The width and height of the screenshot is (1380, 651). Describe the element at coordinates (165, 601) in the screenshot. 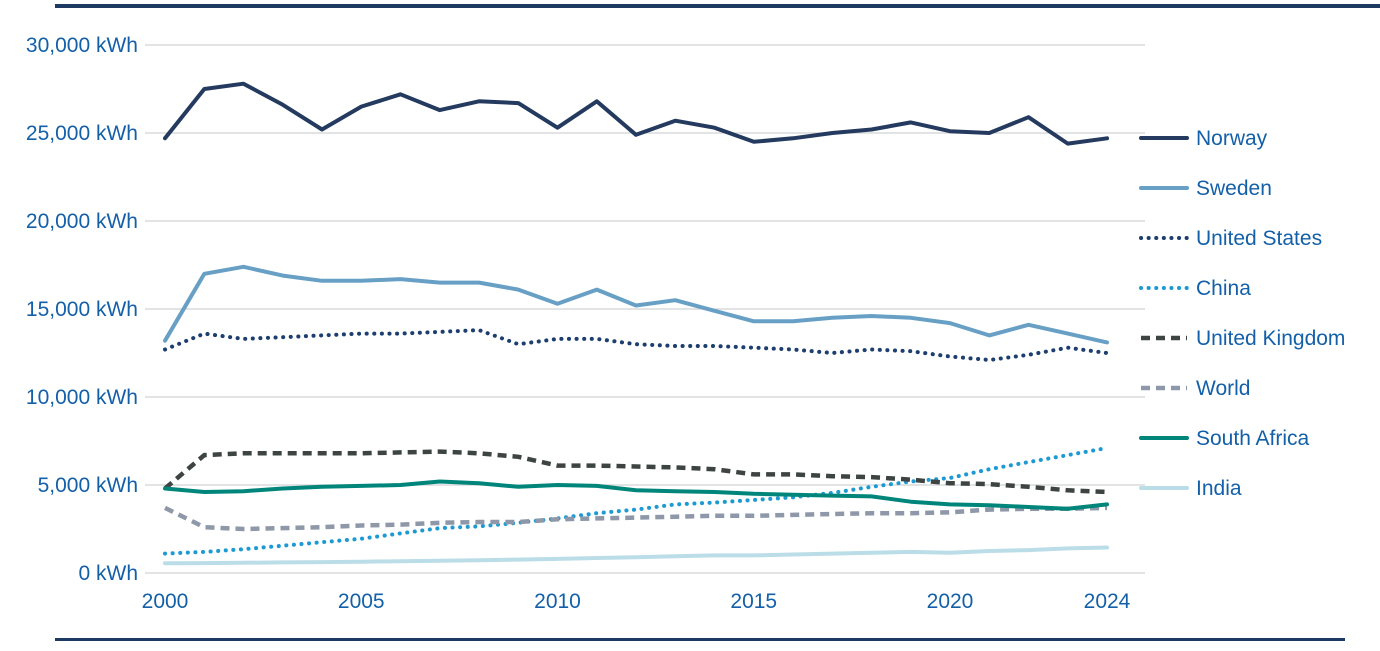

I see `x-axis-tick-label: 2000` at that location.